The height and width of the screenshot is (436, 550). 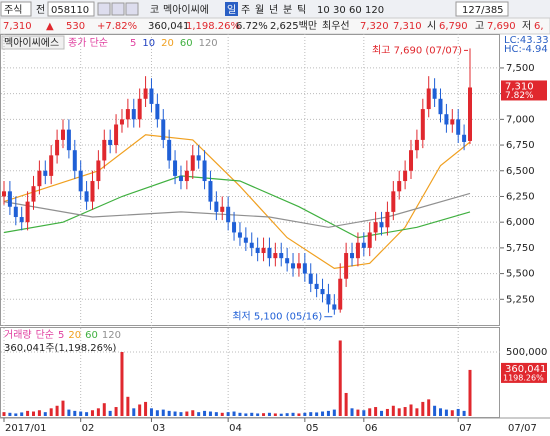 I want to click on change-rate: +7.82%, so click(x=117, y=26).